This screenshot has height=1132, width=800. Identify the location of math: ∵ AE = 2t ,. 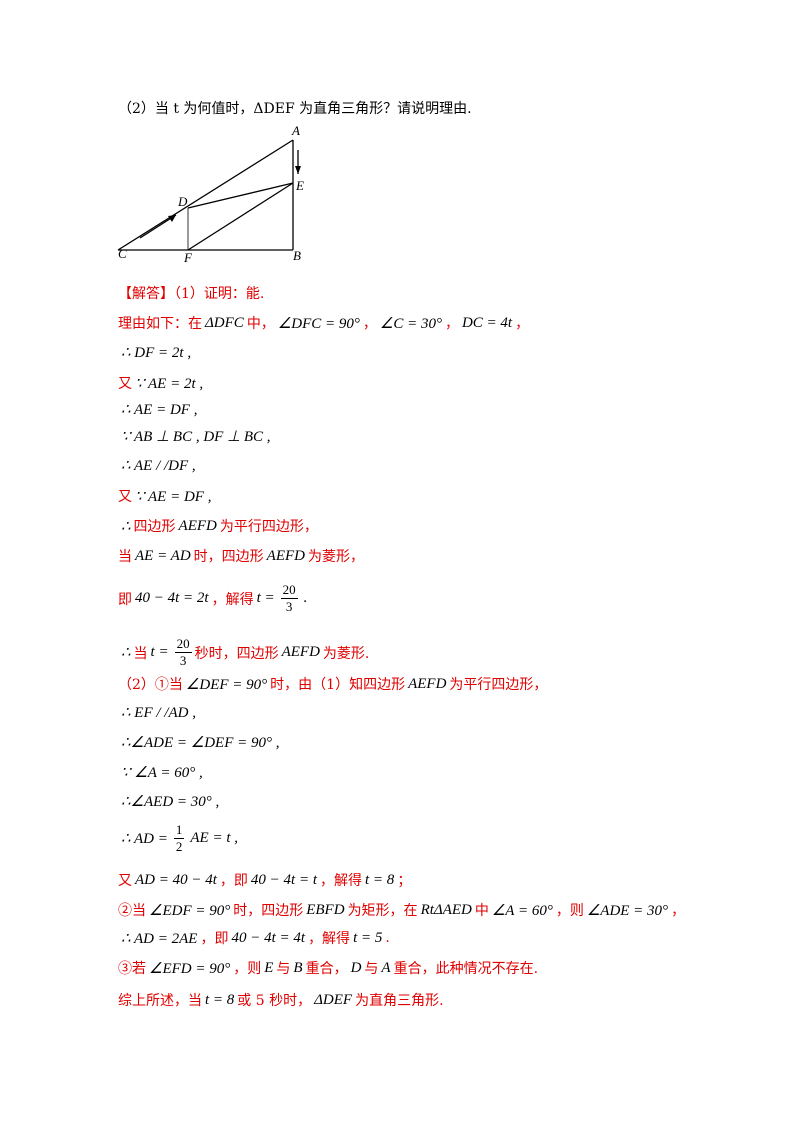
(169, 383).